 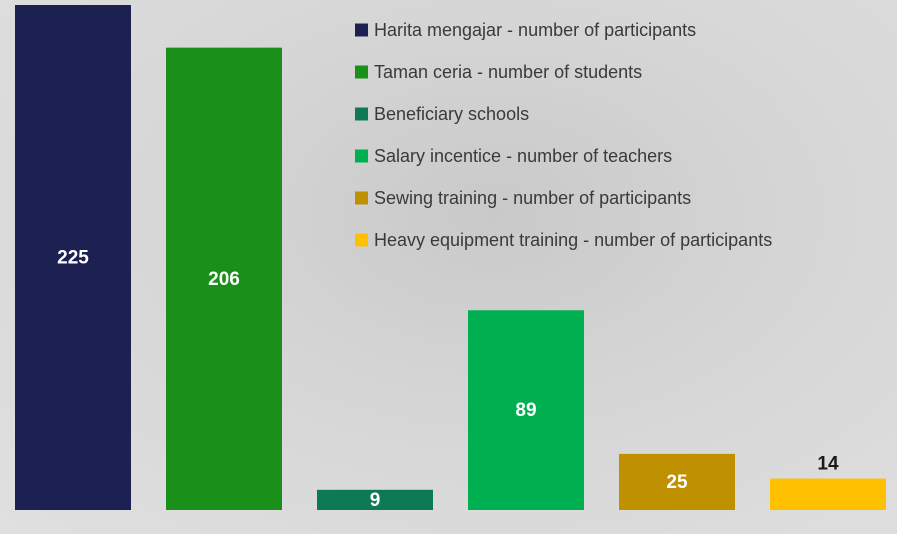 What do you see at coordinates (508, 72) in the screenshot?
I see `legend-label: Taman ceria - number of students` at bounding box center [508, 72].